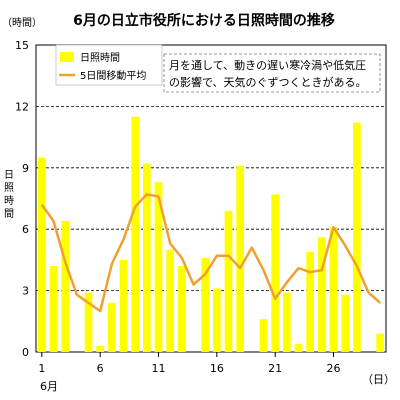  Describe the element at coordinates (25, 168) in the screenshot. I see `y-tick-label: 9` at that location.